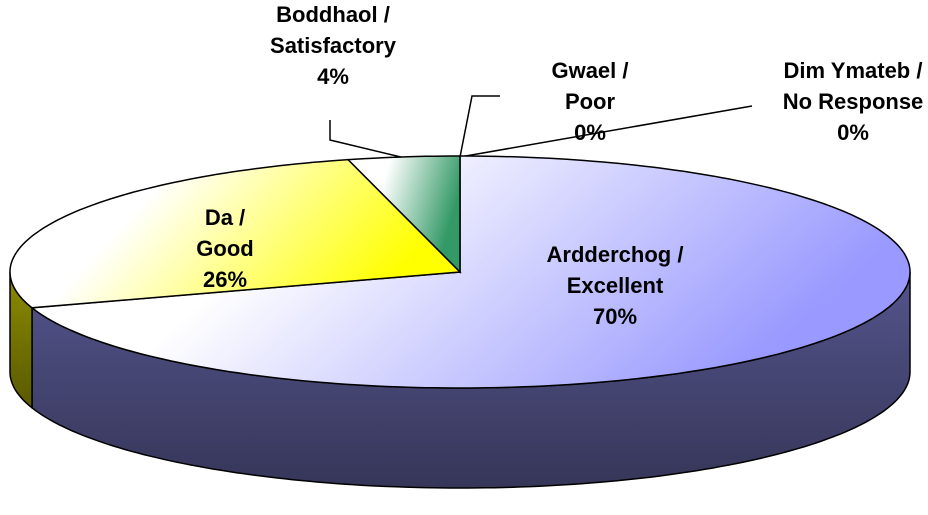 The height and width of the screenshot is (515, 928). What do you see at coordinates (615, 270) in the screenshot?
I see `category-label: Ardderchog / Excellent` at bounding box center [615, 270].